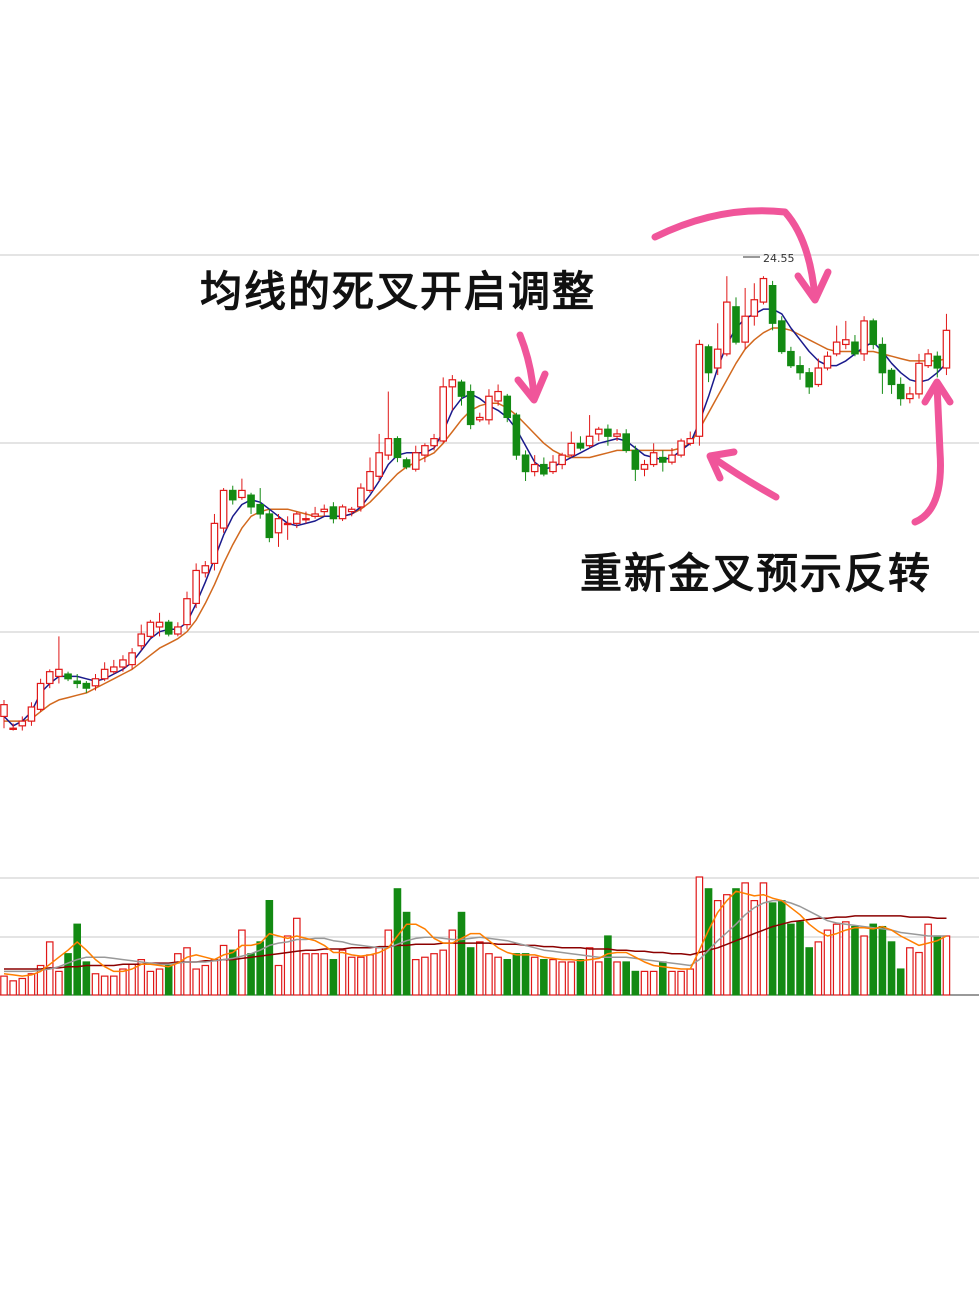 The height and width of the screenshot is (1305, 979). What do you see at coordinates (531, 387) in the screenshot?
I see `arrow-dead-cross-head` at bounding box center [531, 387].